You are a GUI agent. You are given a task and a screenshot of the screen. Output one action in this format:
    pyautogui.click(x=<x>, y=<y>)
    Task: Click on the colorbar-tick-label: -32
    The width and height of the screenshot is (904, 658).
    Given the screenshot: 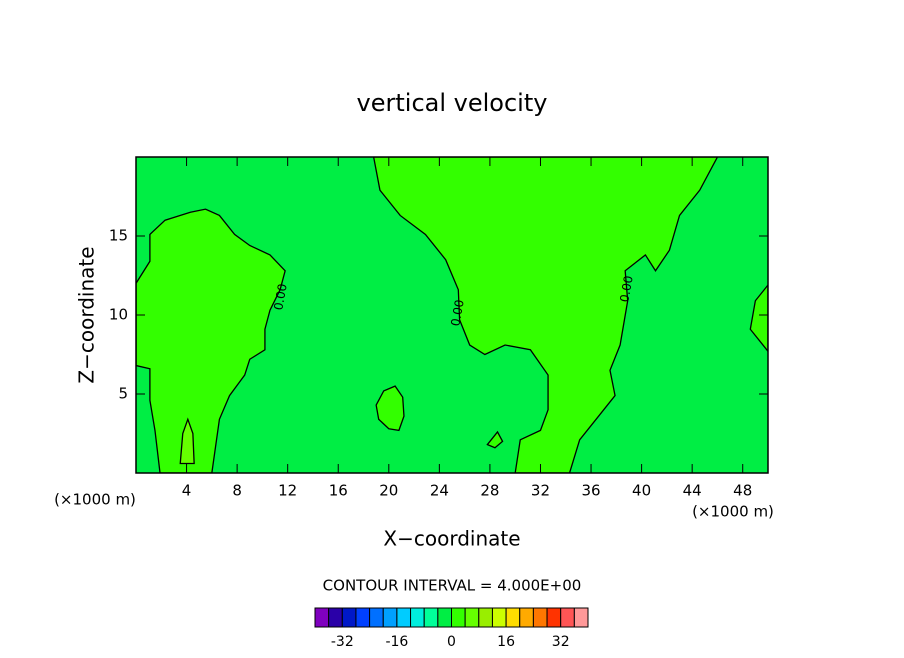 What is the action you would take?
    pyautogui.click(x=342, y=642)
    